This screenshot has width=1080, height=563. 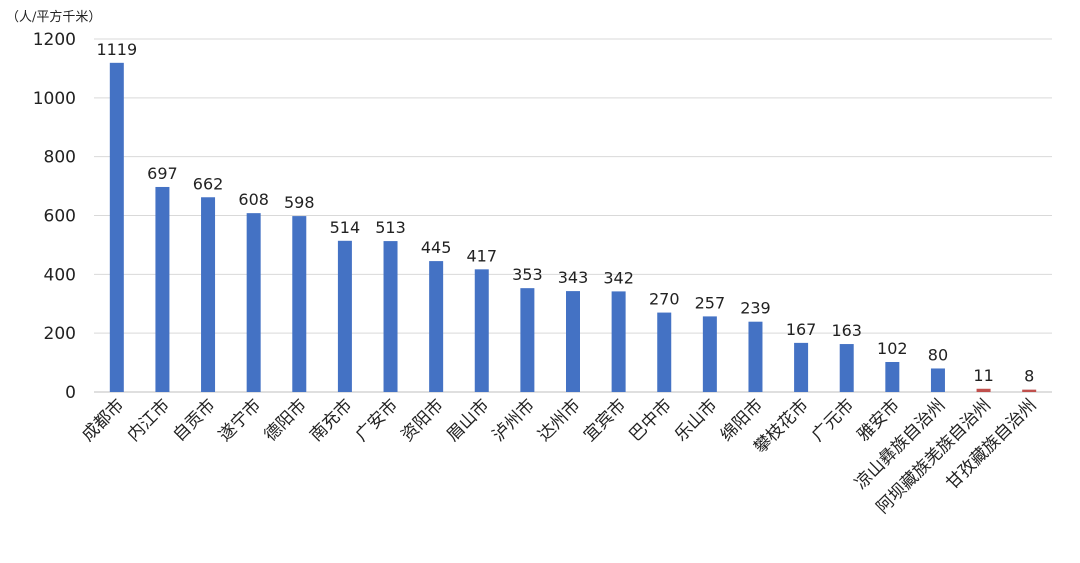 I want to click on x-tick-label: 资阳市, so click(x=422, y=420).